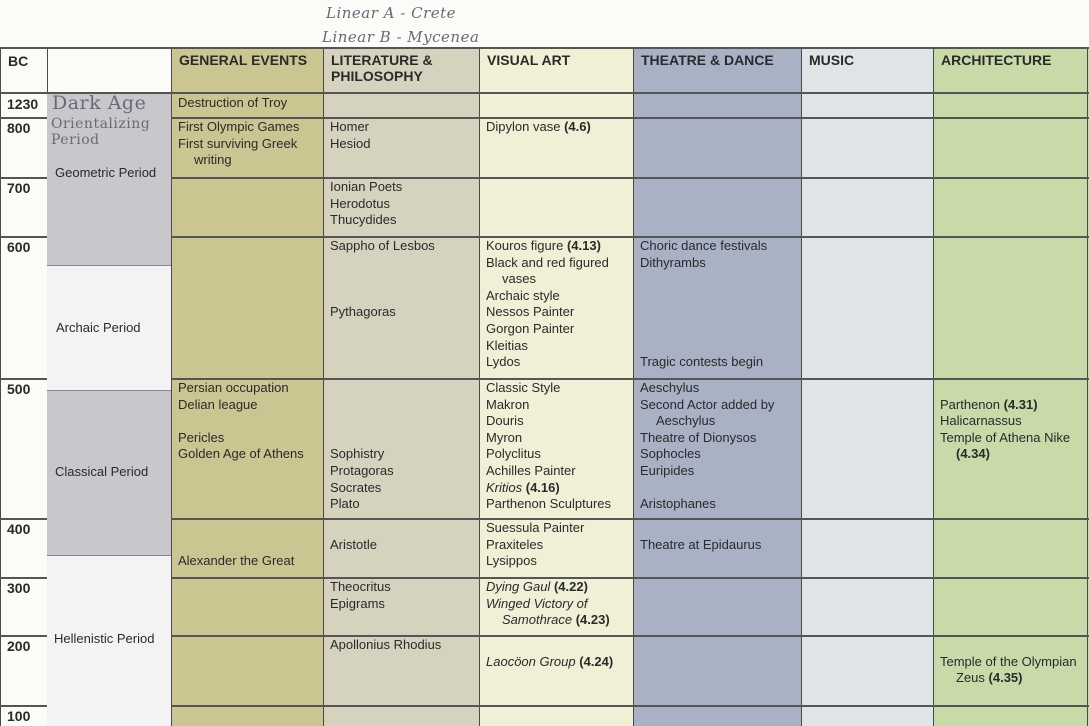 The height and width of the screenshot is (726, 1089). I want to click on list-item: Praxiteles, so click(558, 545).